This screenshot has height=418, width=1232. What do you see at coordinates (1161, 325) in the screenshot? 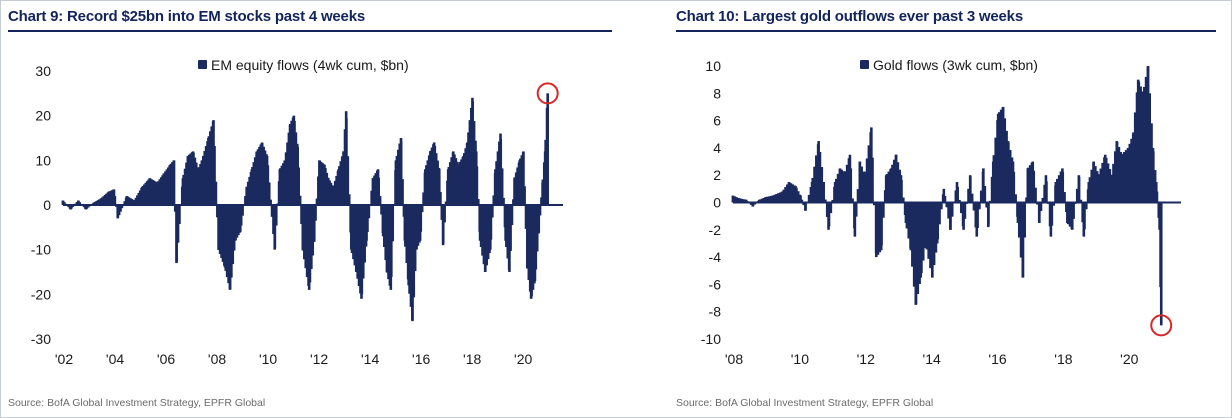
I see `chart10-highlight-circle` at bounding box center [1161, 325].